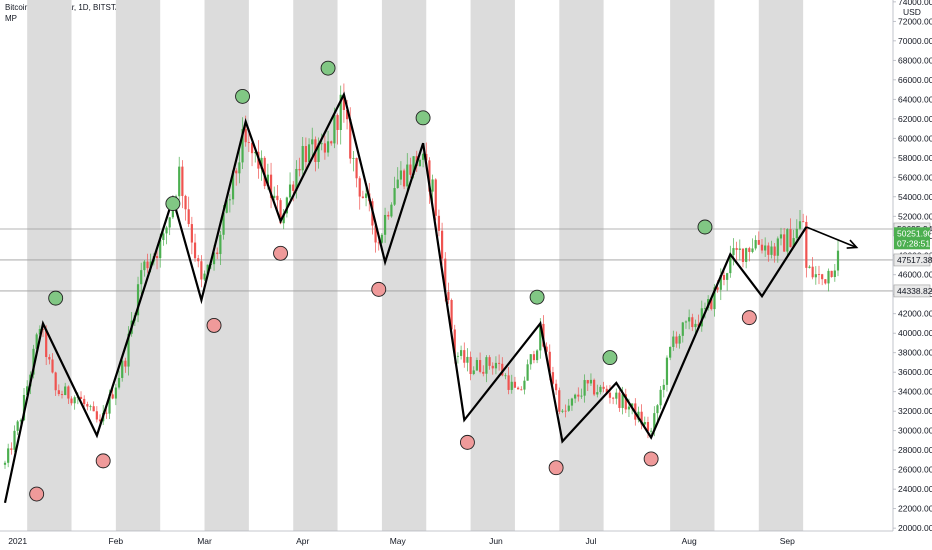 The width and height of the screenshot is (932, 550). What do you see at coordinates (912, 12) in the screenshot?
I see `currency-label: USD` at bounding box center [912, 12].